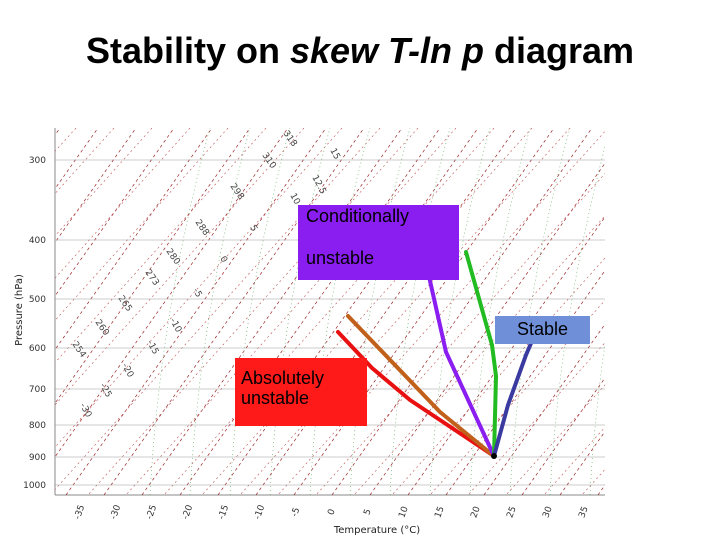 This screenshot has height=540, width=720. I want to click on page-title: Stability on skew T-ln p diagram, so click(360, 51).